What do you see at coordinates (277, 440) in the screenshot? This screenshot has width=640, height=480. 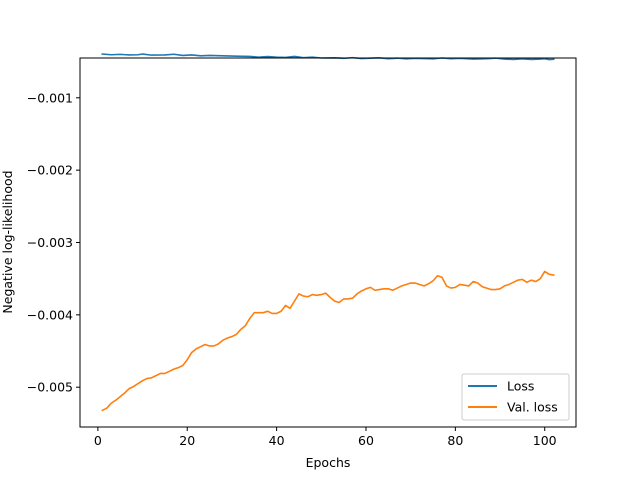 I see `x-tick-label: 40` at bounding box center [277, 440].